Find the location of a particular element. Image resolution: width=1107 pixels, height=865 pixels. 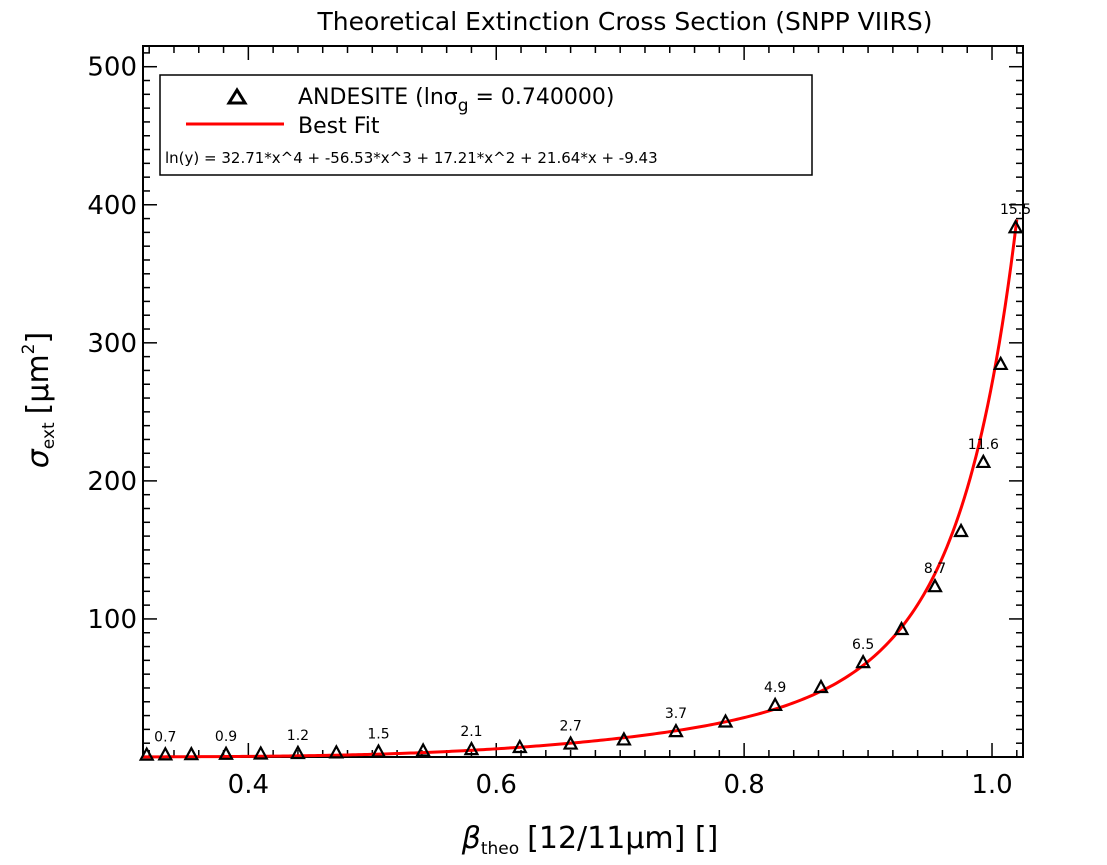

x-tick-label: 0.6 is located at coordinates (496, 785).